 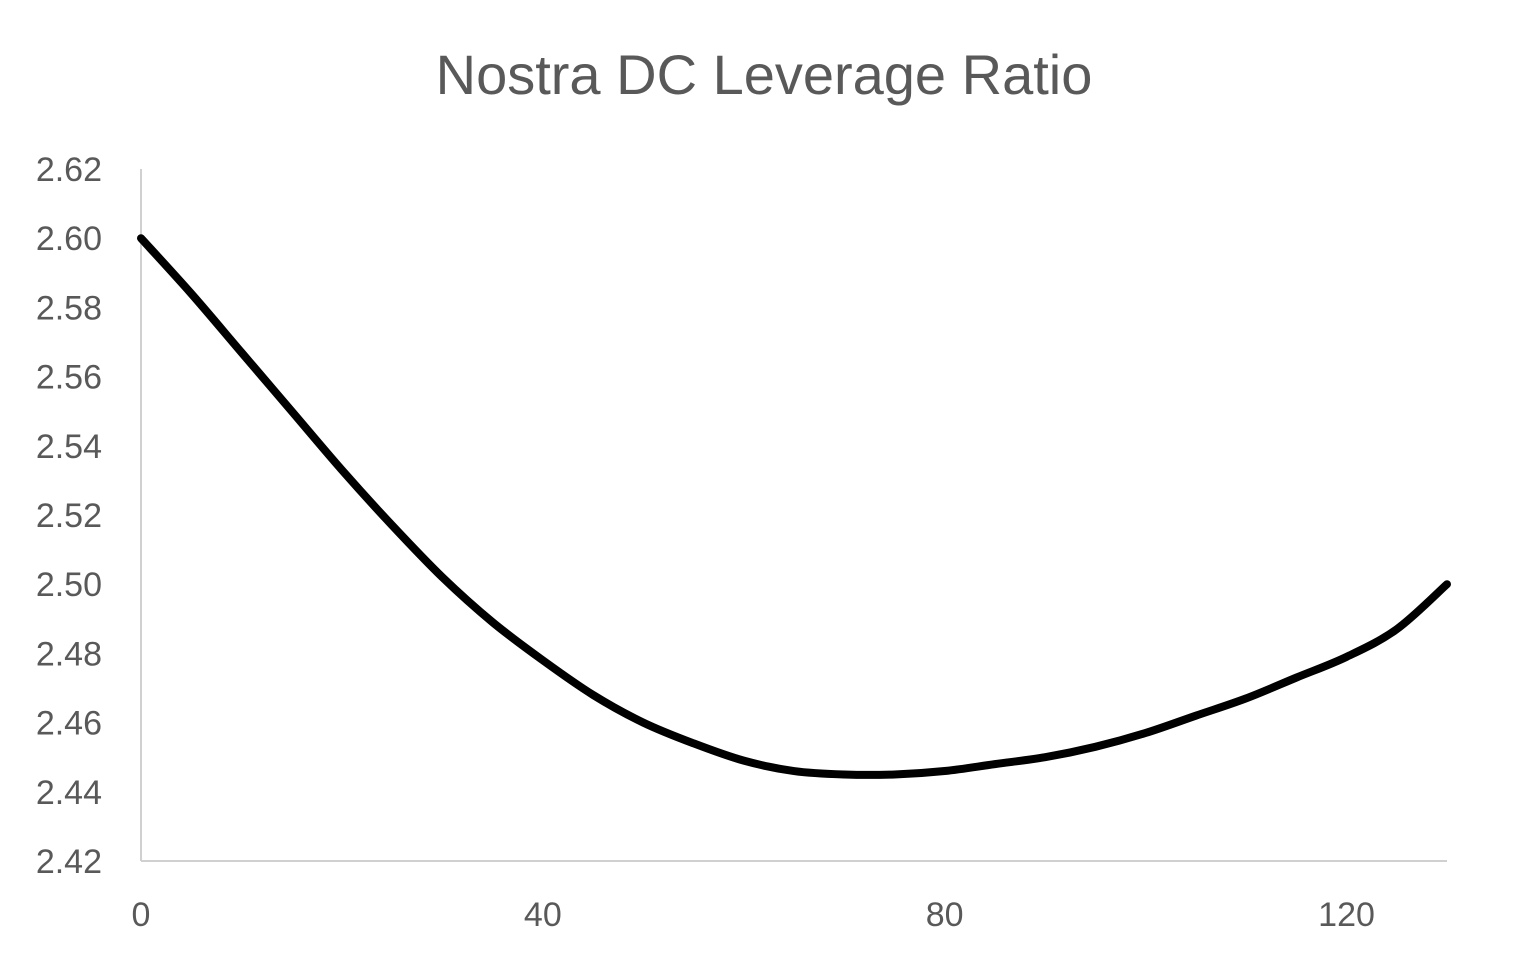 What do you see at coordinates (1346, 915) in the screenshot?
I see `x-tick-label: 120` at bounding box center [1346, 915].